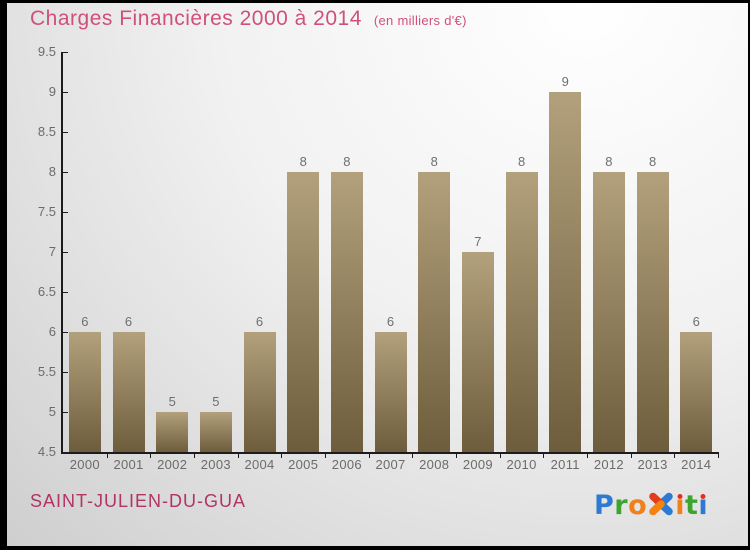 The height and width of the screenshot is (550, 750). Describe the element at coordinates (260, 252) in the screenshot. I see `bar-slot-2004: 6` at that location.